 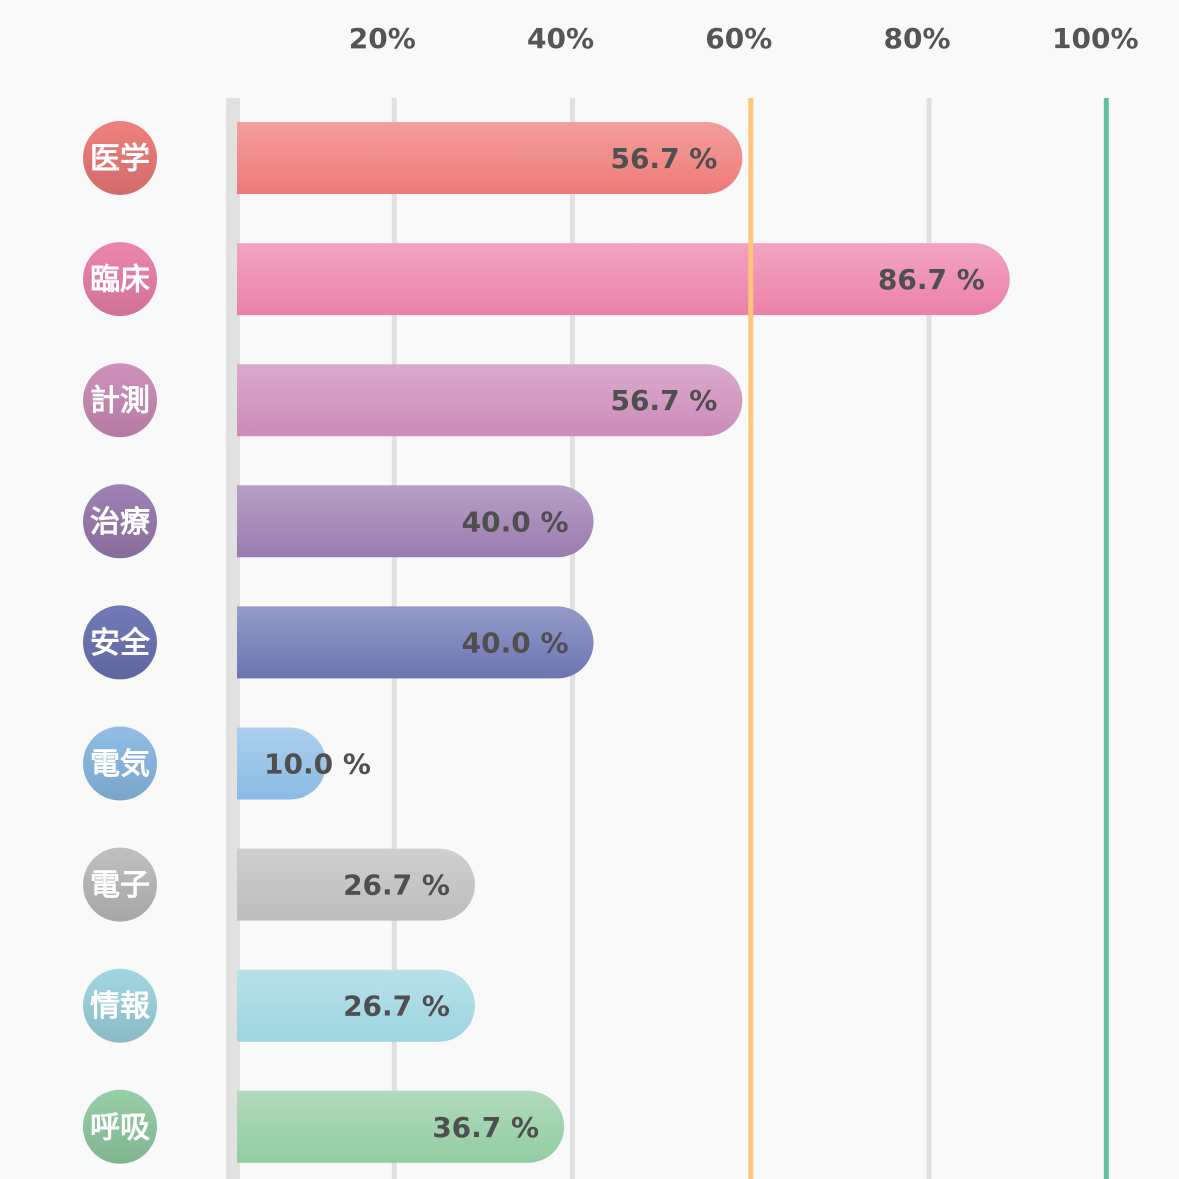 What do you see at coordinates (415, 642) in the screenshot?
I see `bar-安全` at bounding box center [415, 642].